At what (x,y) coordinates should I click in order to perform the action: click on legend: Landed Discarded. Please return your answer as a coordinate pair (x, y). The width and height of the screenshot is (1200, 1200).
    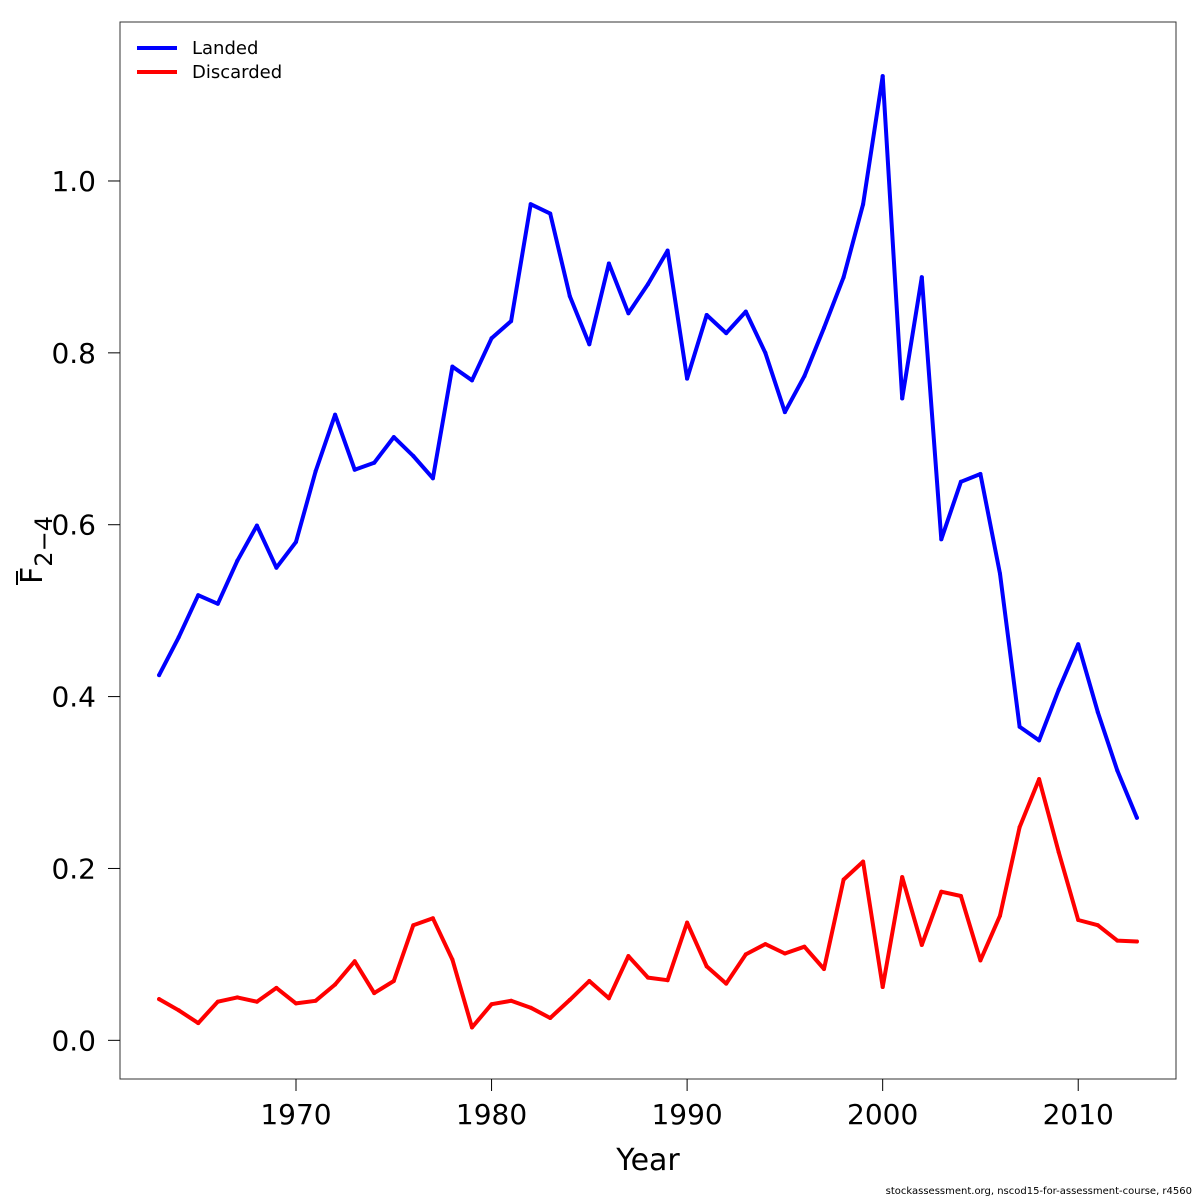
    Looking at the image, I should click on (209, 60).